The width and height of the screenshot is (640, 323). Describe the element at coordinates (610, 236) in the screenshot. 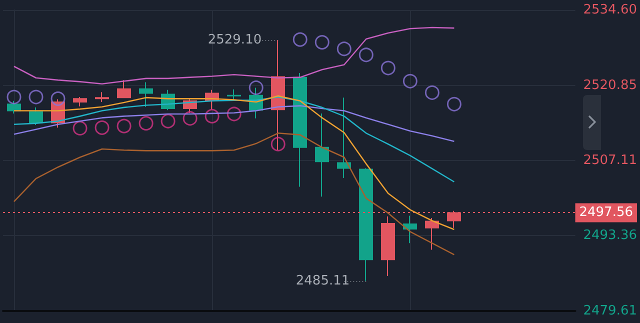

I see `y-tick-label: 2493.36` at that location.